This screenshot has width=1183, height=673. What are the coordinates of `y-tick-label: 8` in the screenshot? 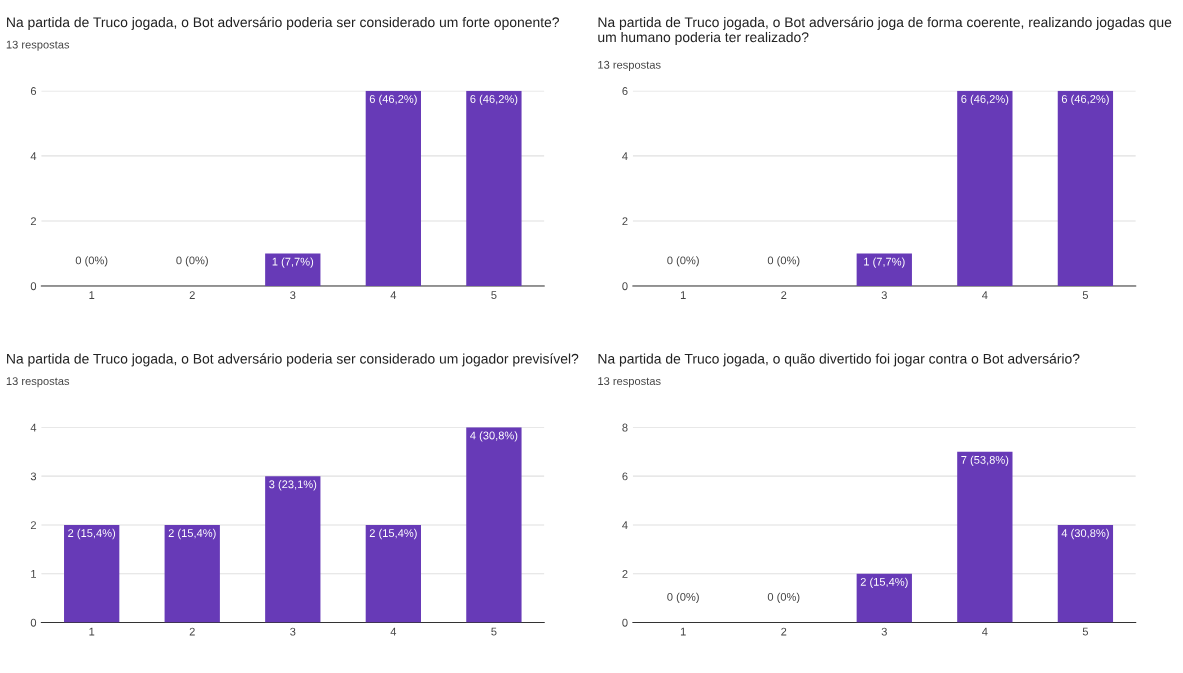 It's located at (625, 427).